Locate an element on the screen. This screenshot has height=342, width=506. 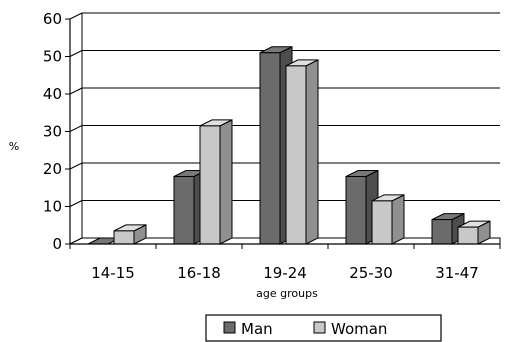
bar-man-25-30-front is located at coordinates (356, 210).